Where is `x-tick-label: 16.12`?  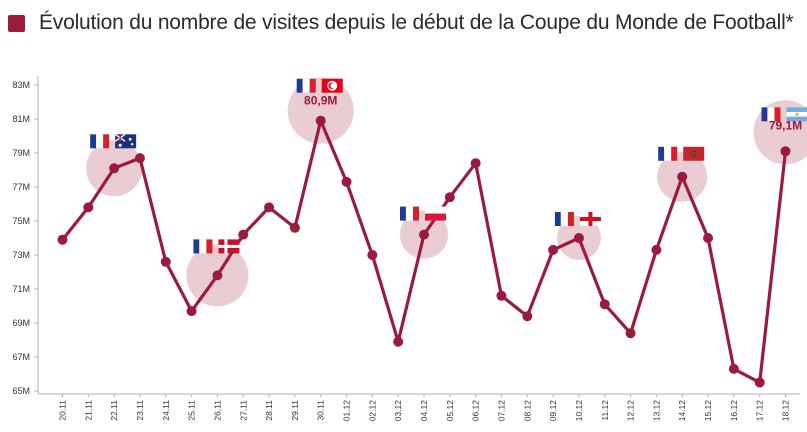 x-tick-label: 16.12 is located at coordinates (734, 411).